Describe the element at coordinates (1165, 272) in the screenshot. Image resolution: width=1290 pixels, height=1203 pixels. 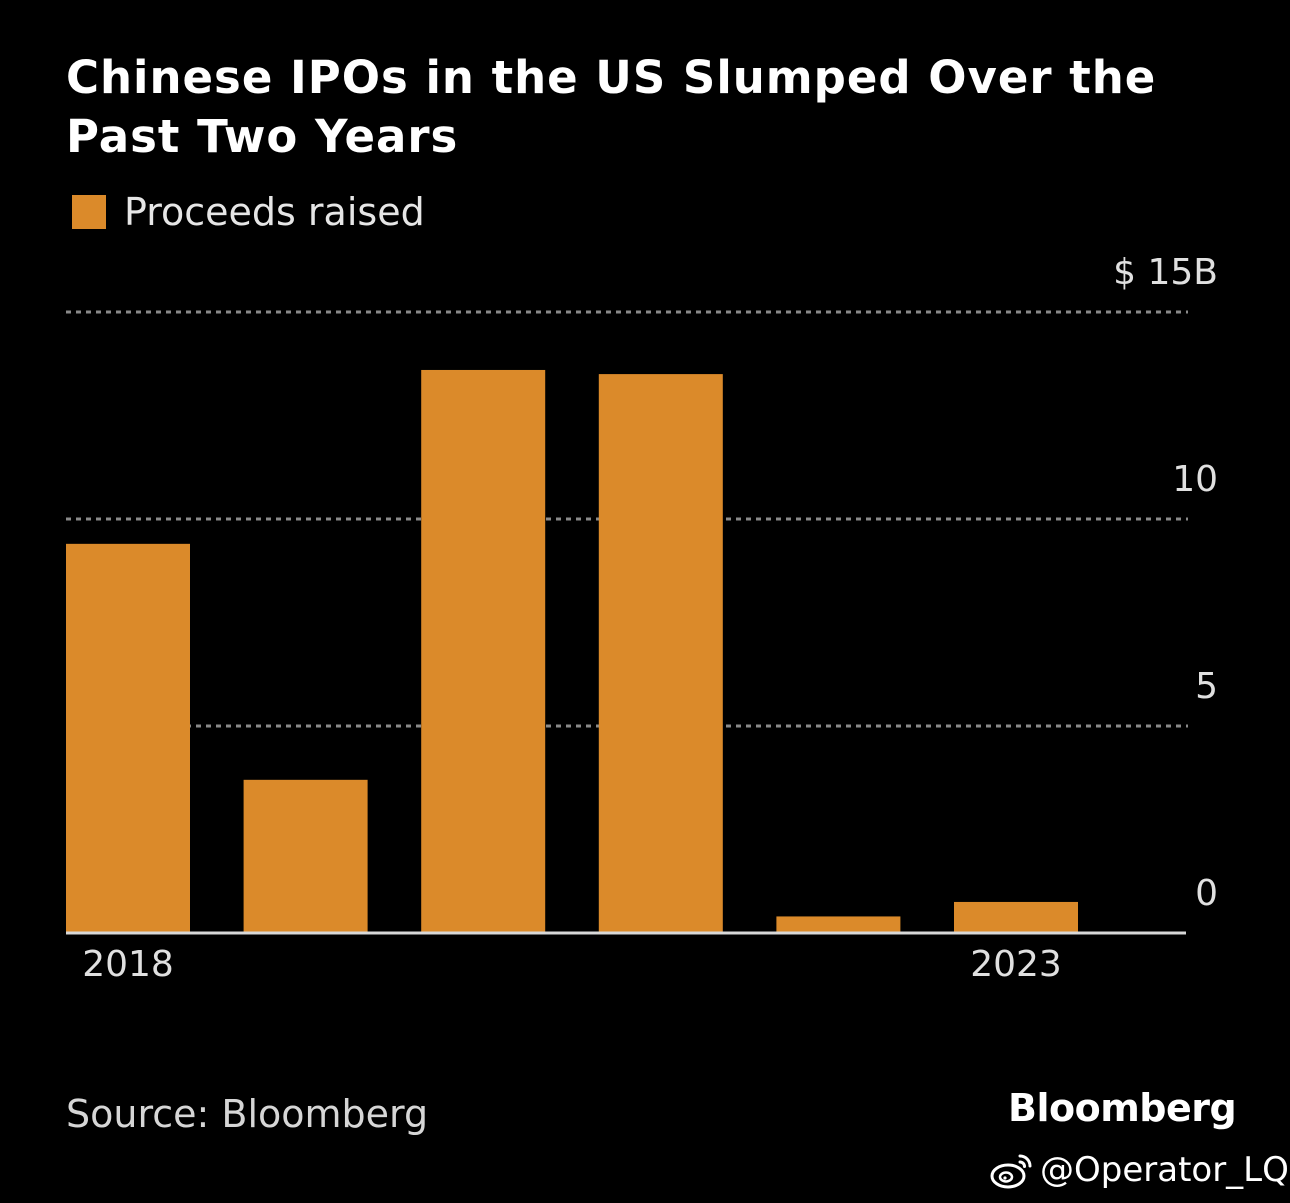
I see `y-tick-label: $ 15B` at that location.